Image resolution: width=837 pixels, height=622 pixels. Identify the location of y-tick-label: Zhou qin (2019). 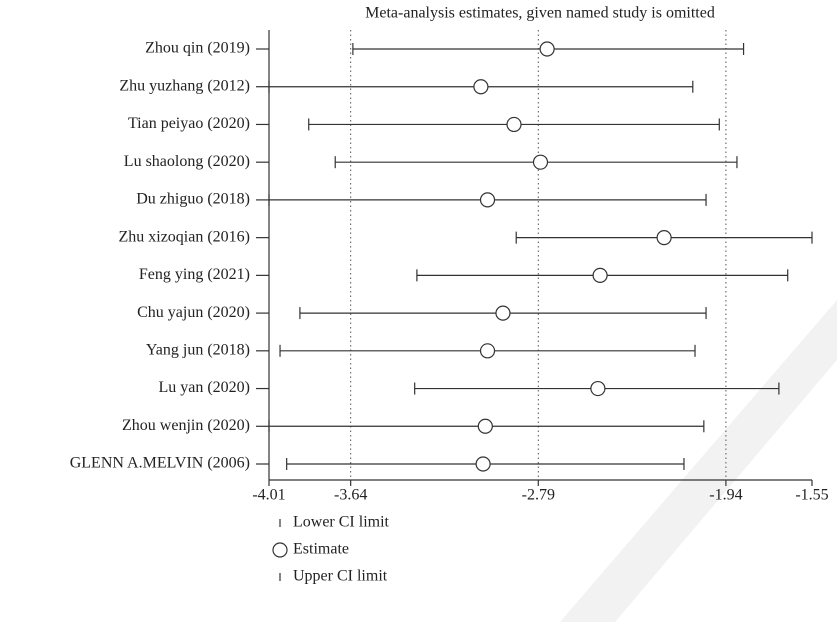
(197, 48).